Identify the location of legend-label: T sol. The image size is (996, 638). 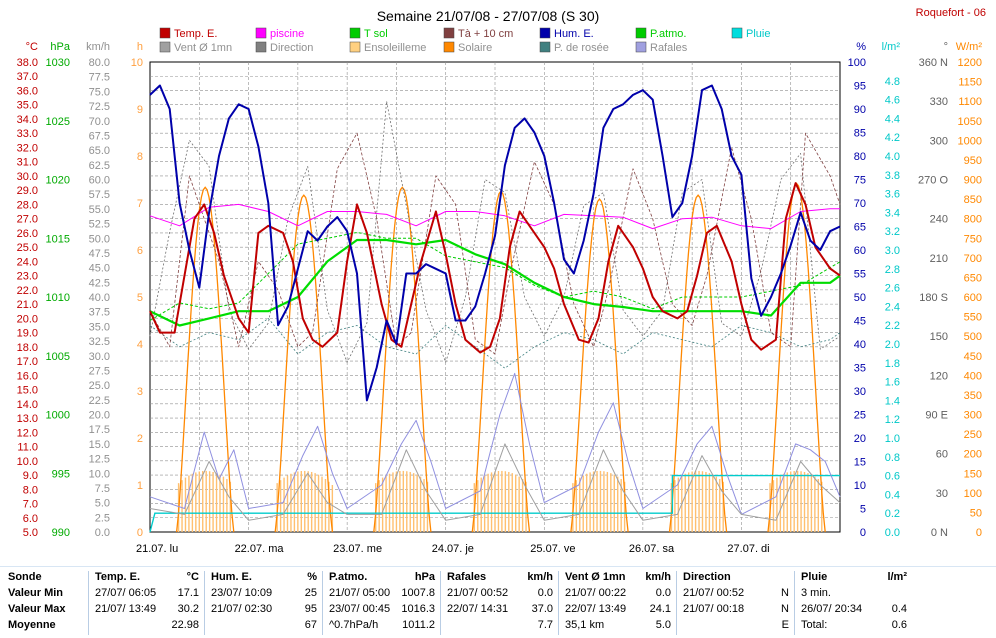
(376, 34).